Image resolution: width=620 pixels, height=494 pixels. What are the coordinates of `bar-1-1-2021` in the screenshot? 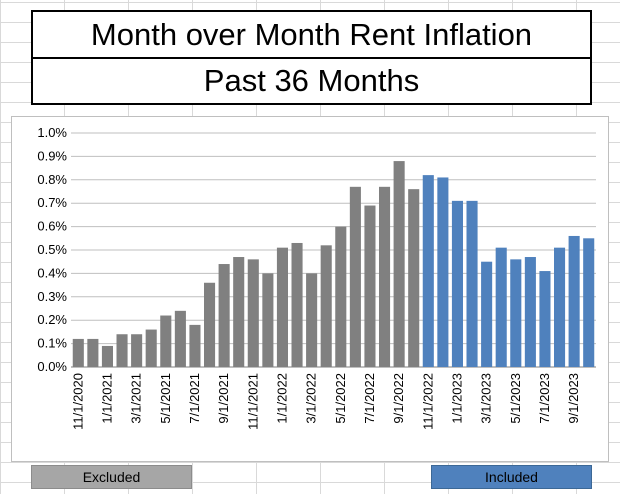 It's located at (107, 356).